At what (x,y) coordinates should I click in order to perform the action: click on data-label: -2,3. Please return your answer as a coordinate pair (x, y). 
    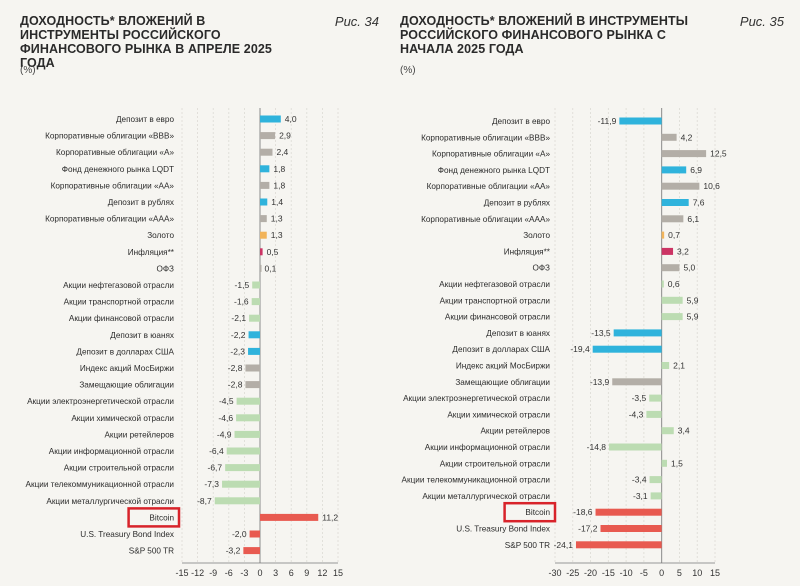
    Looking at the image, I should click on (237, 351).